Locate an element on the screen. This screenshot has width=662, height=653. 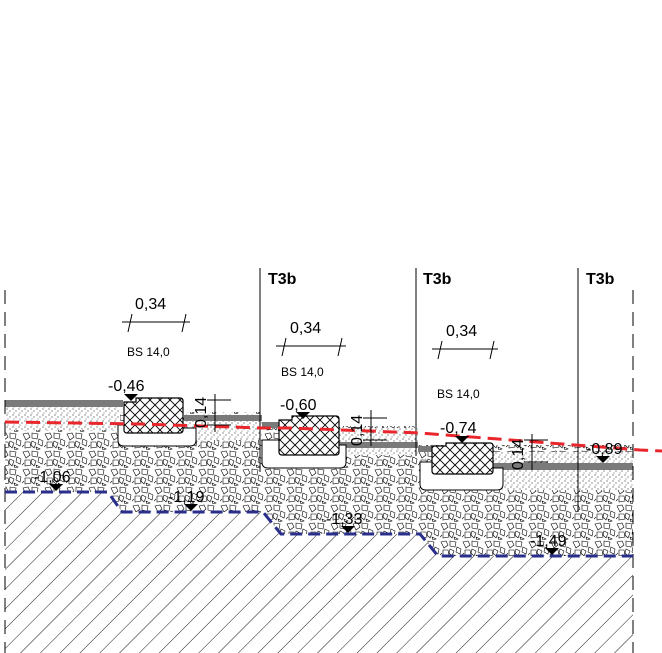
dimension-label-3: 0,34 is located at coordinates (461, 331).